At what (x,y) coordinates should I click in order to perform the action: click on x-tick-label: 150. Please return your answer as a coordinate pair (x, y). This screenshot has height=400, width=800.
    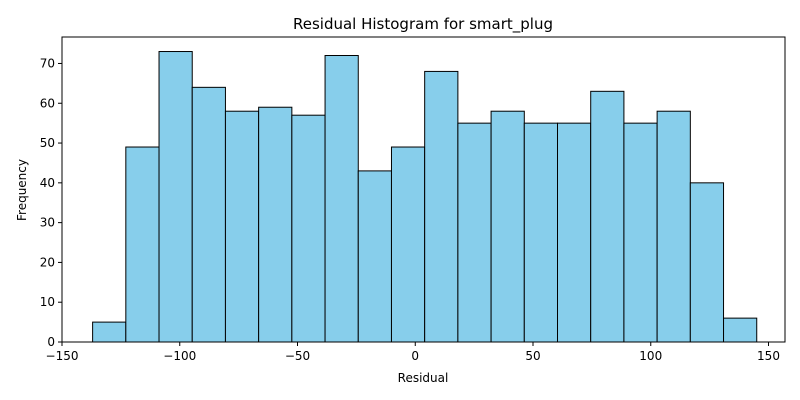
    Looking at the image, I should click on (768, 356).